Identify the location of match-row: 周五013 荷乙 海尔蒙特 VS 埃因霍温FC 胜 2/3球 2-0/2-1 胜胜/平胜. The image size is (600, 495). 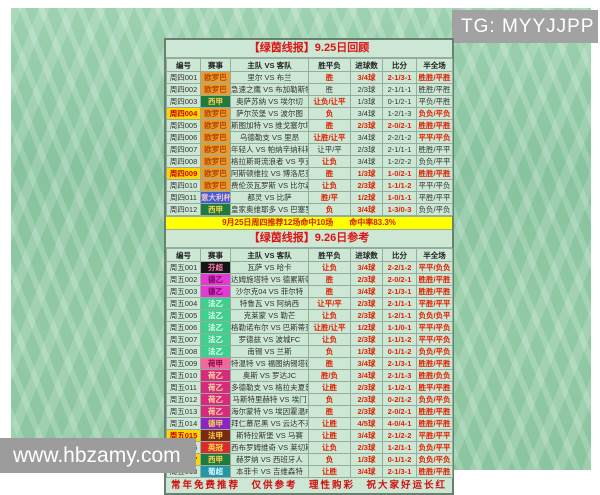
(309, 411).